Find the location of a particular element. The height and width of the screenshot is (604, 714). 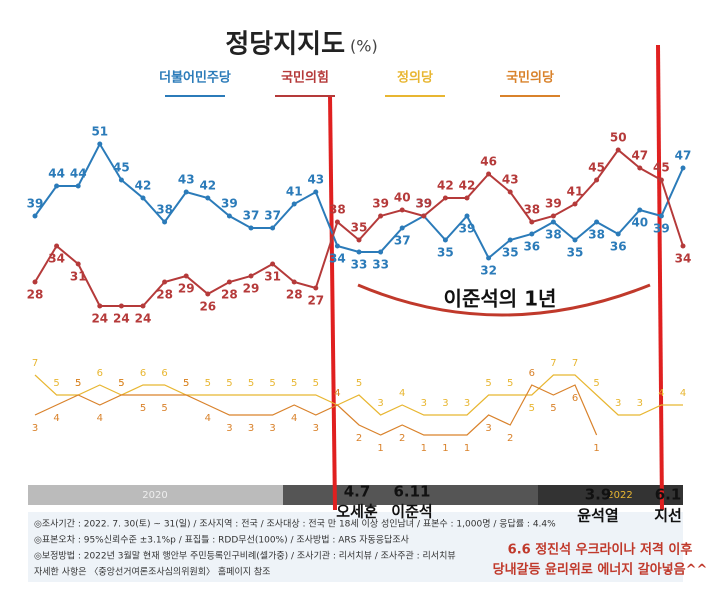

footnote: 자세한 사항은 〈중앙선거여론조사심의위원회〉 홈페이지 참조 is located at coordinates (152, 572).